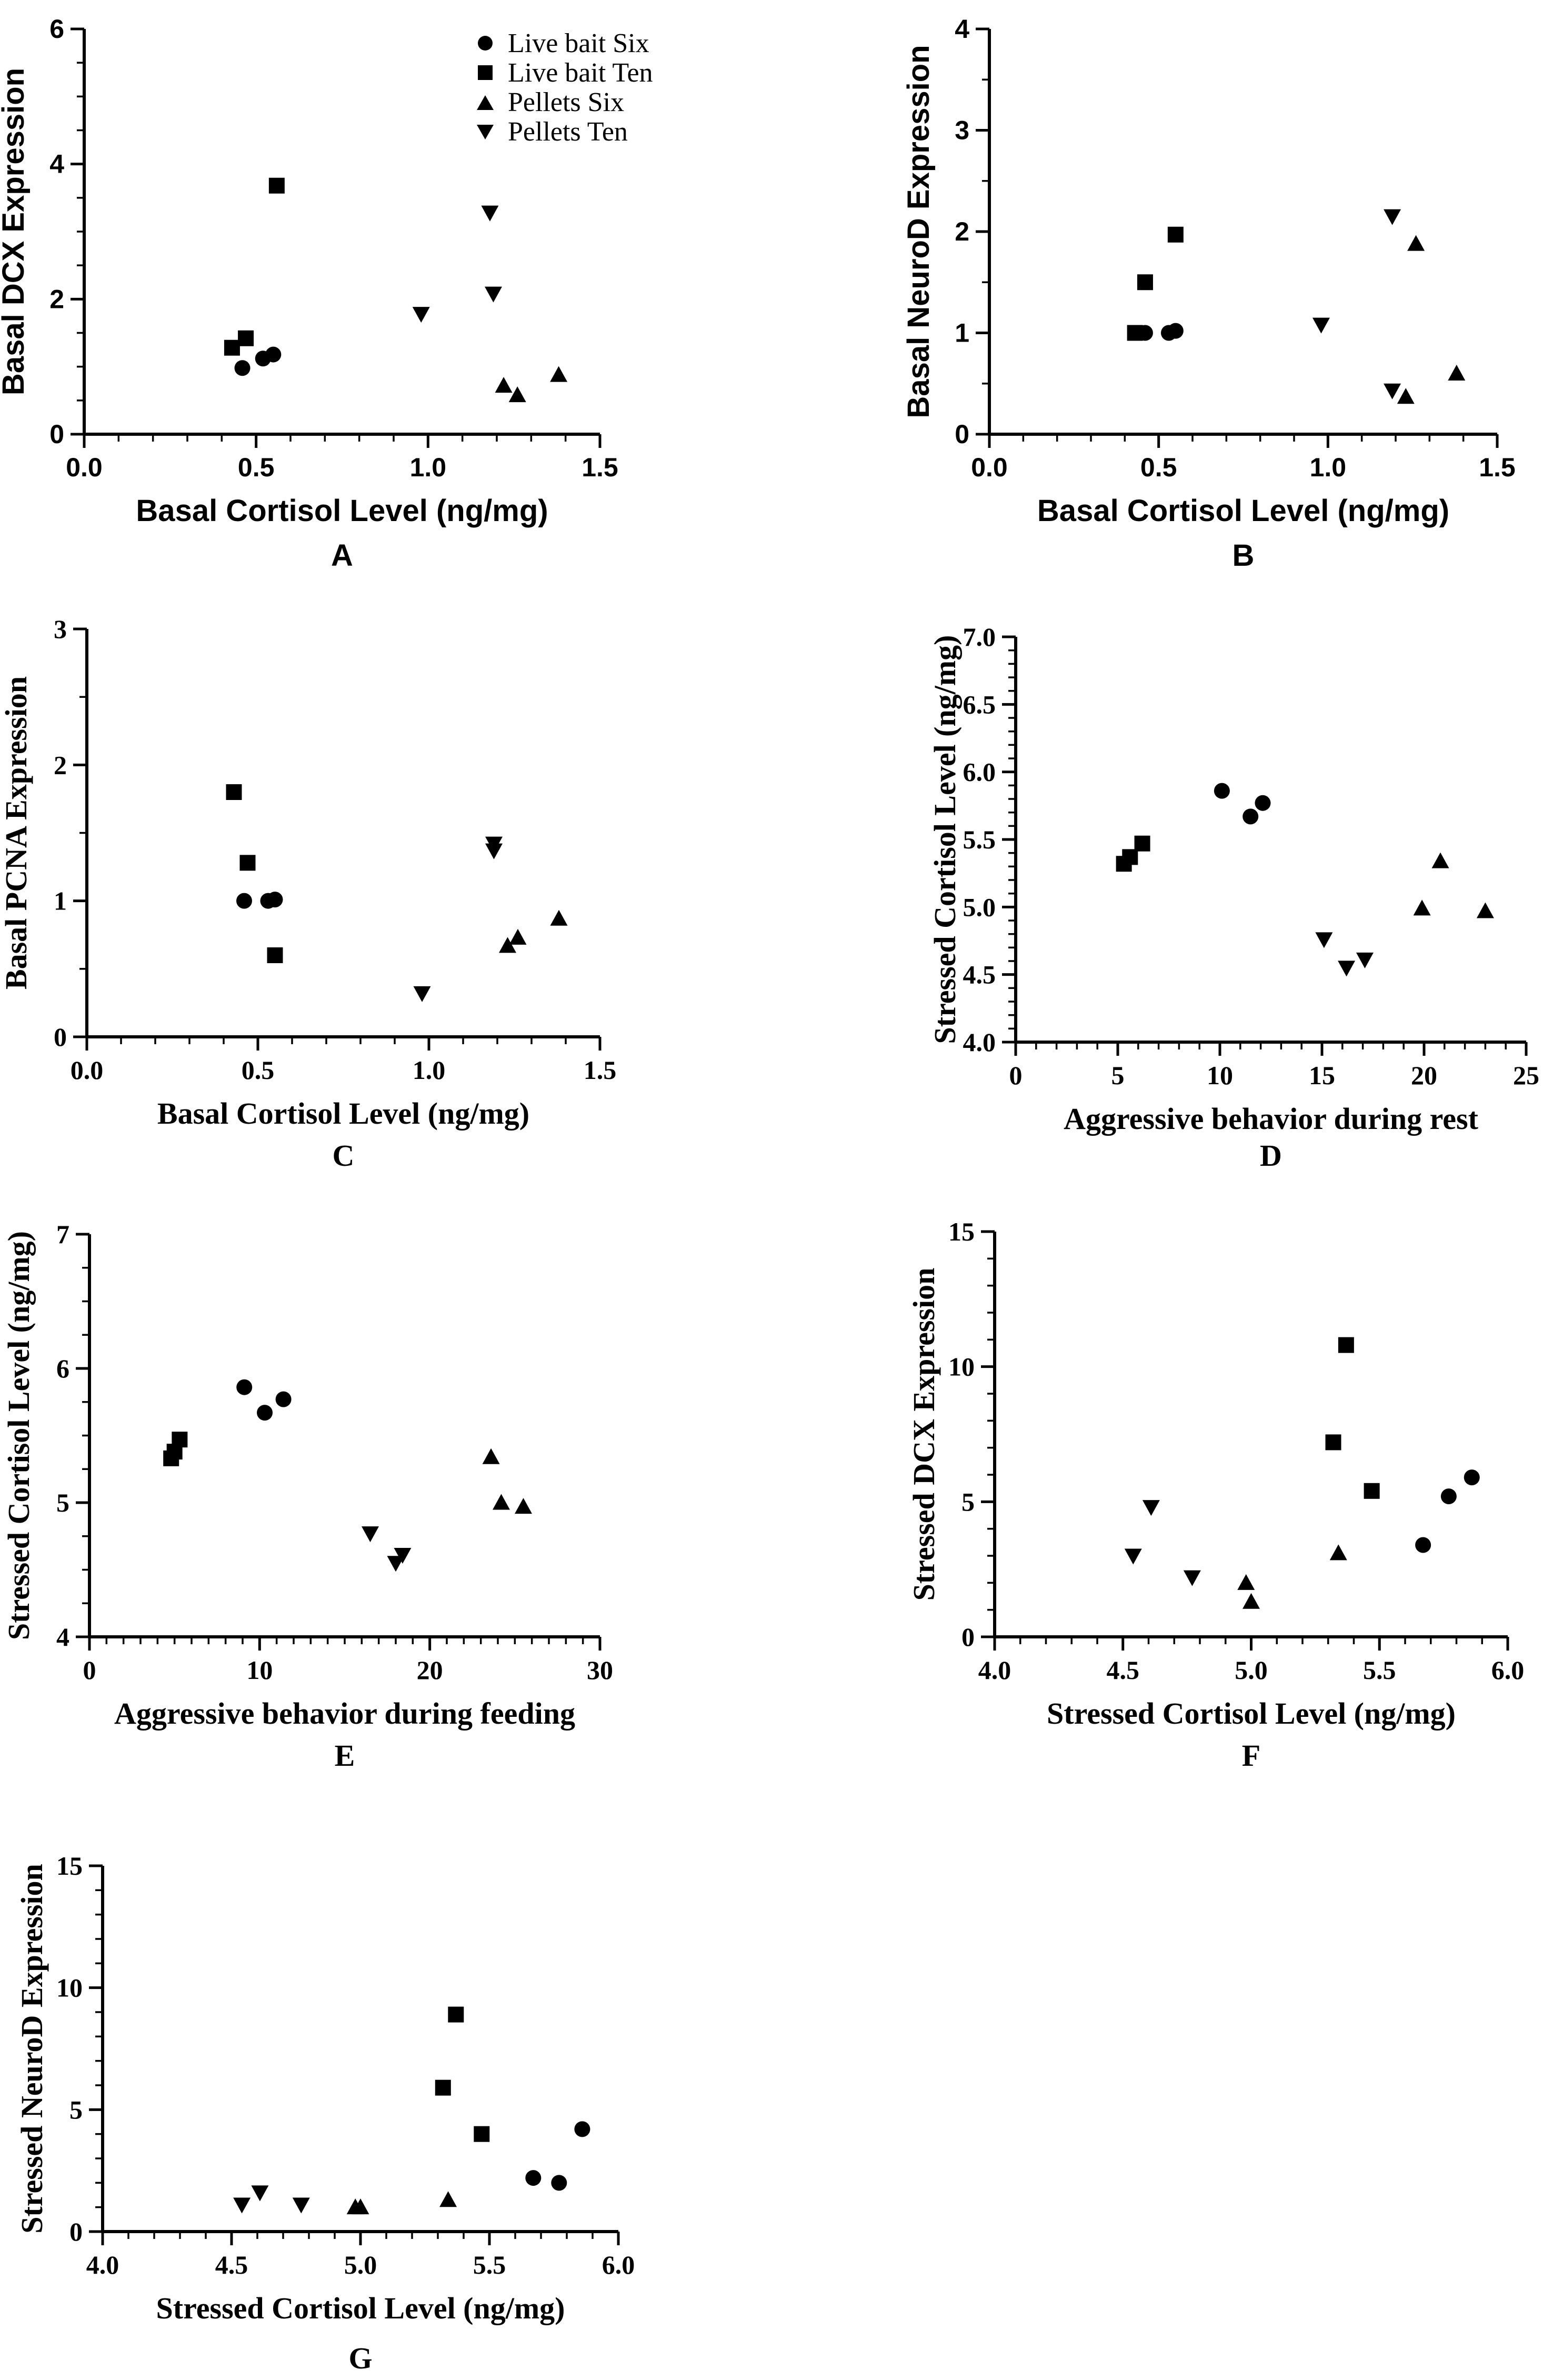  Describe the element at coordinates (550, 102) in the screenshot. I see `legend-entry-pellets-six: Pellets Six` at that location.